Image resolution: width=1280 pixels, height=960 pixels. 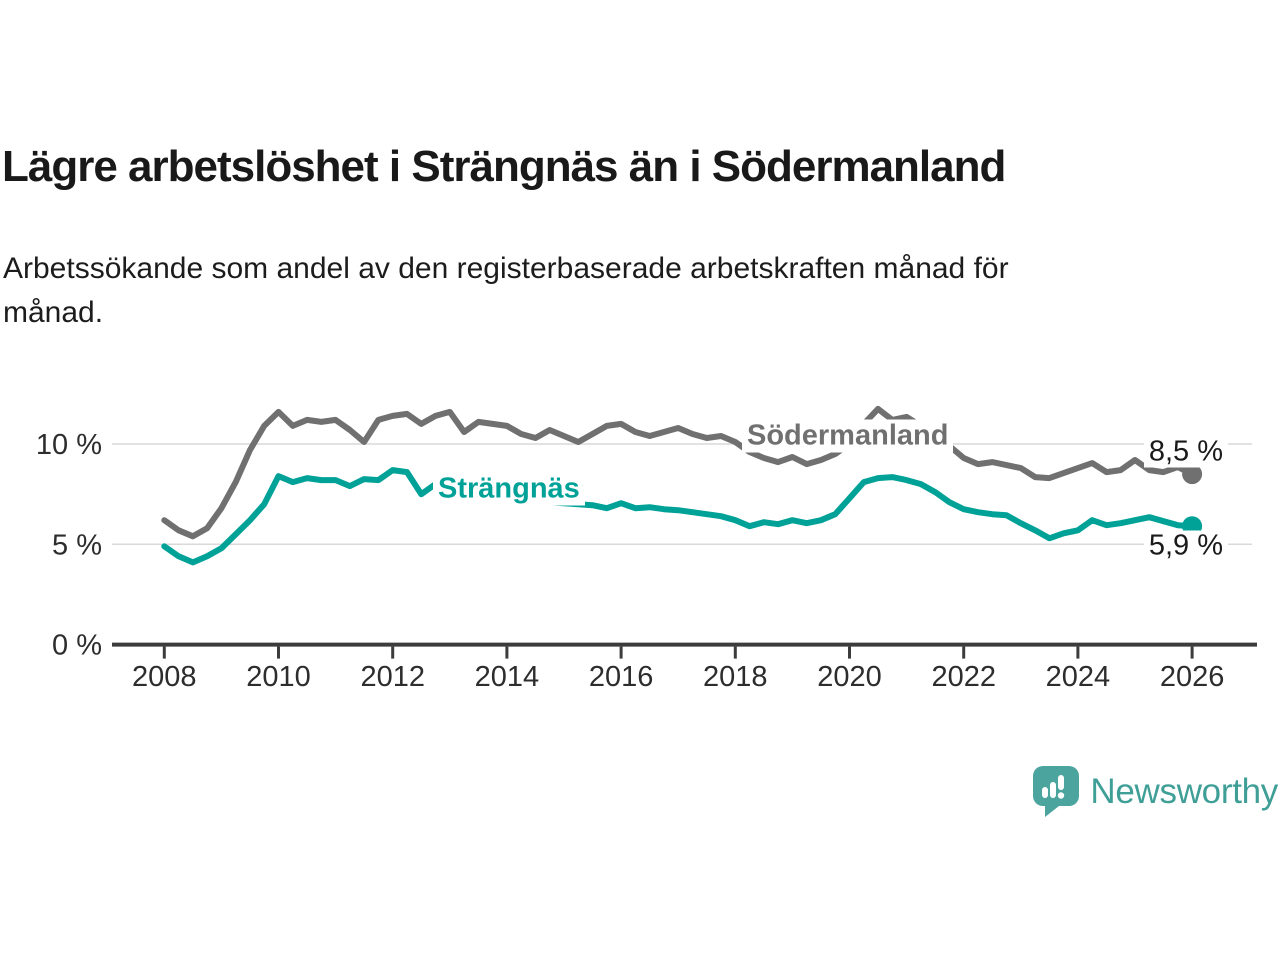 I want to click on end-dot-sodermanland, so click(x=1192, y=474).